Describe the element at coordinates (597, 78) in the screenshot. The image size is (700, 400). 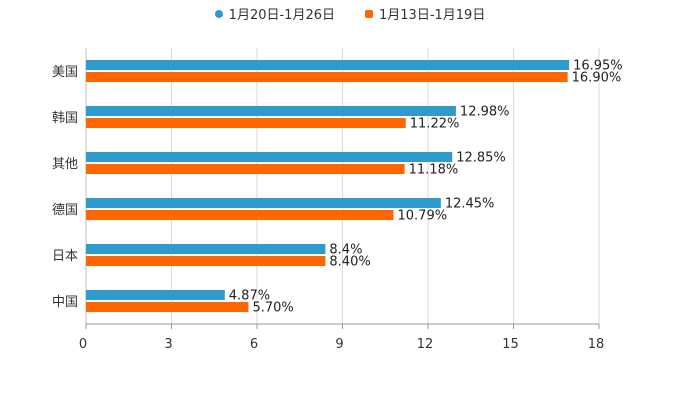
I see `data-label-series-2-0: 16.90%` at that location.